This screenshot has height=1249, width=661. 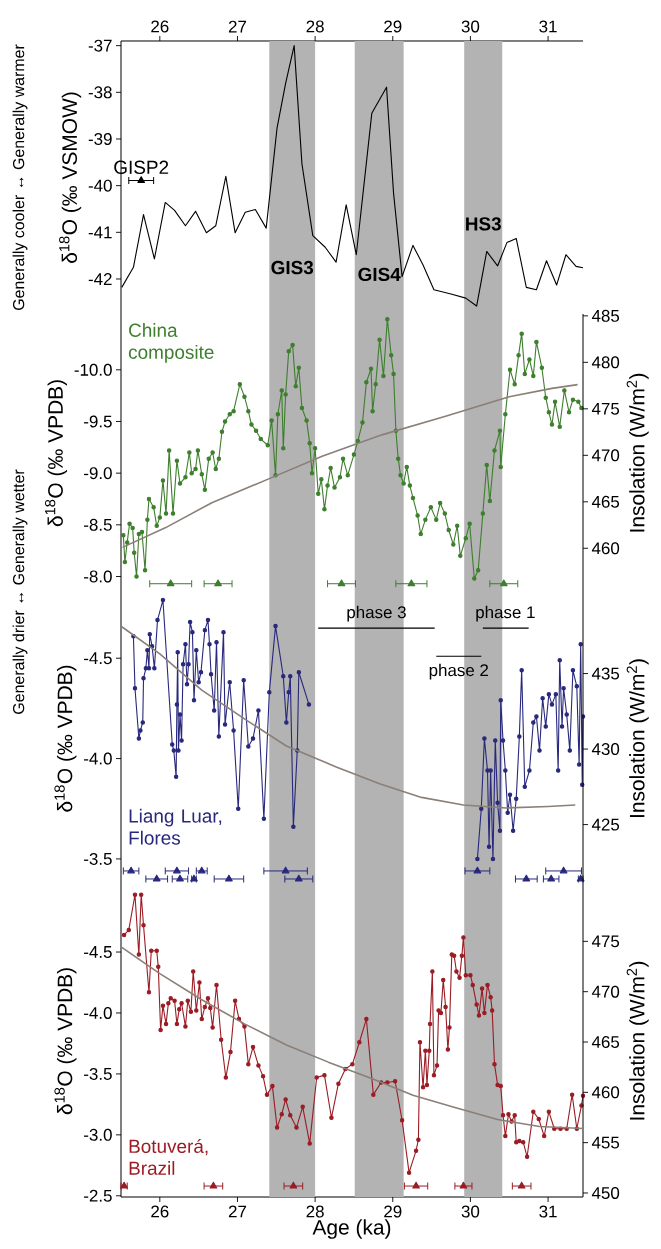 What do you see at coordinates (483, 224) in the screenshot?
I see `band-label: HS3` at bounding box center [483, 224].